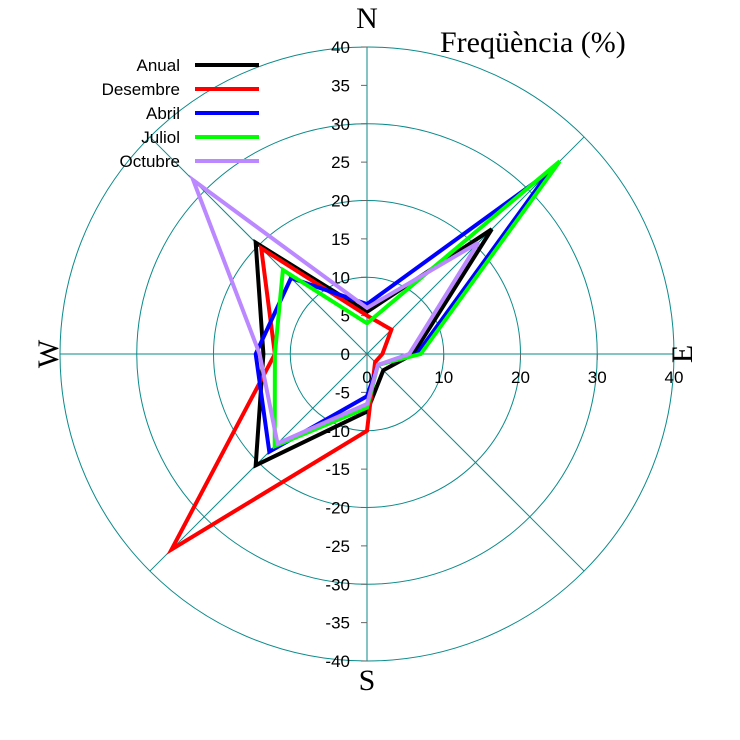  I want to click on y-tick-label: -5, so click(342, 392).